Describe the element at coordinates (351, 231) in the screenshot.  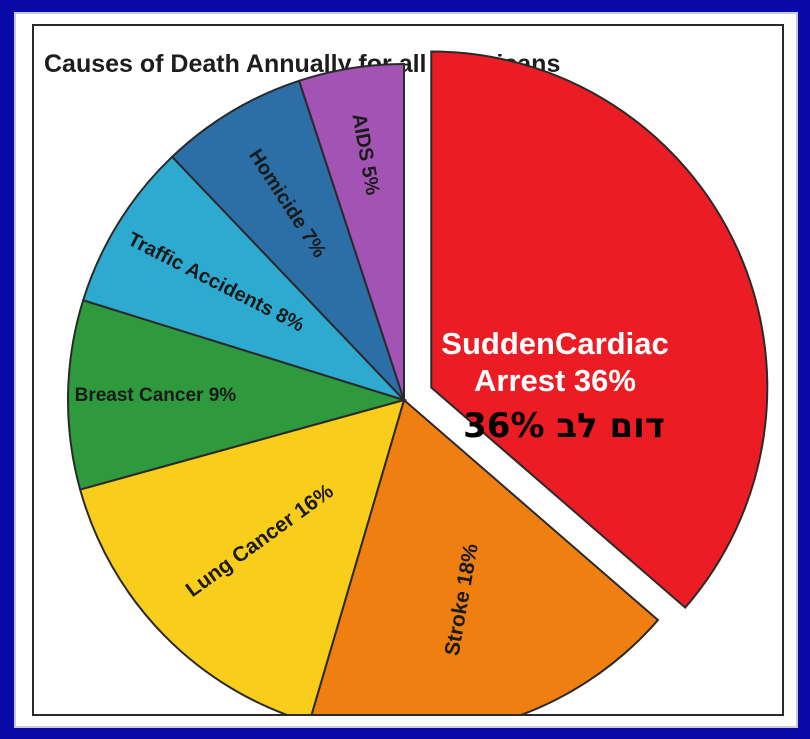
I see `slice-aids` at that location.